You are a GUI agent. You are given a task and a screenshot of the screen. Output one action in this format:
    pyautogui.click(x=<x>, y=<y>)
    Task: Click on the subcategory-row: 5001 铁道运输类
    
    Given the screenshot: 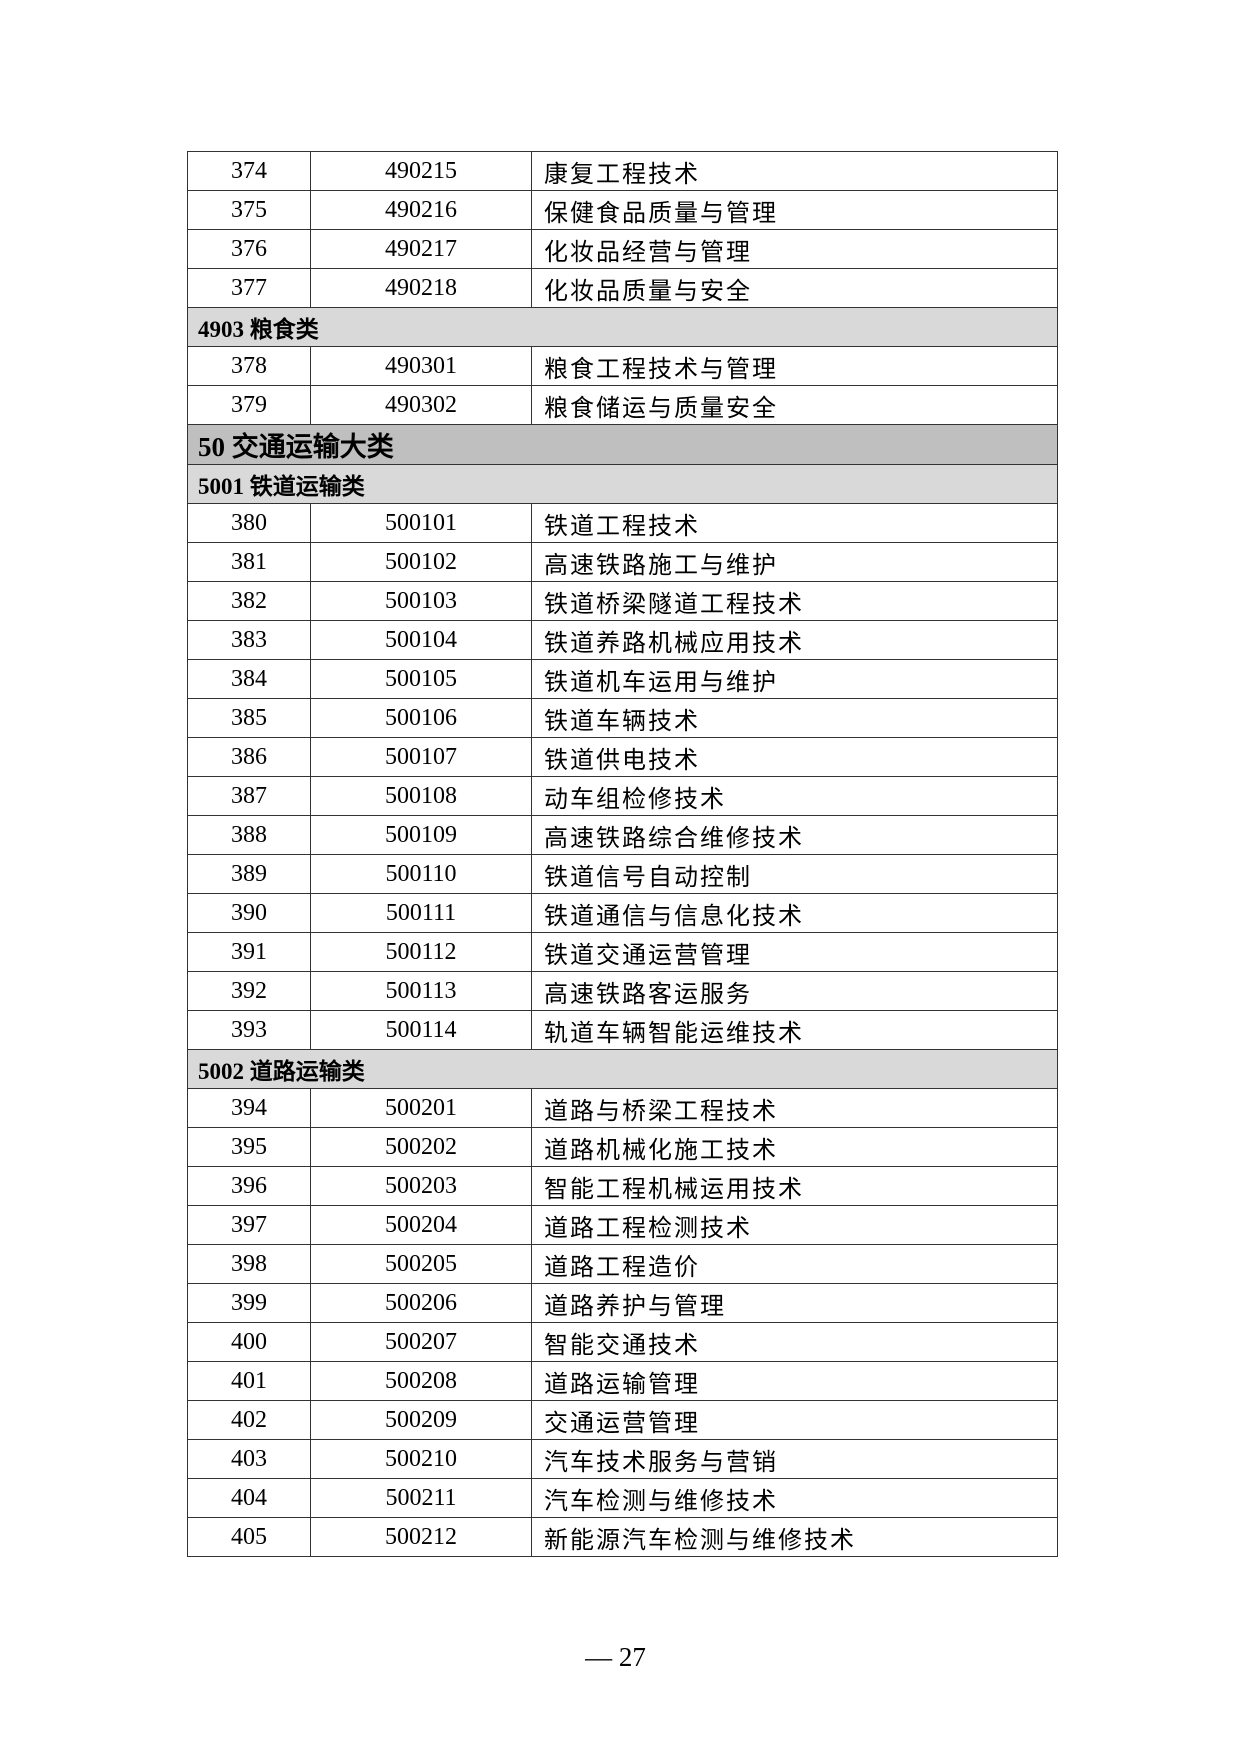 What is the action you would take?
    pyautogui.click(x=622, y=484)
    